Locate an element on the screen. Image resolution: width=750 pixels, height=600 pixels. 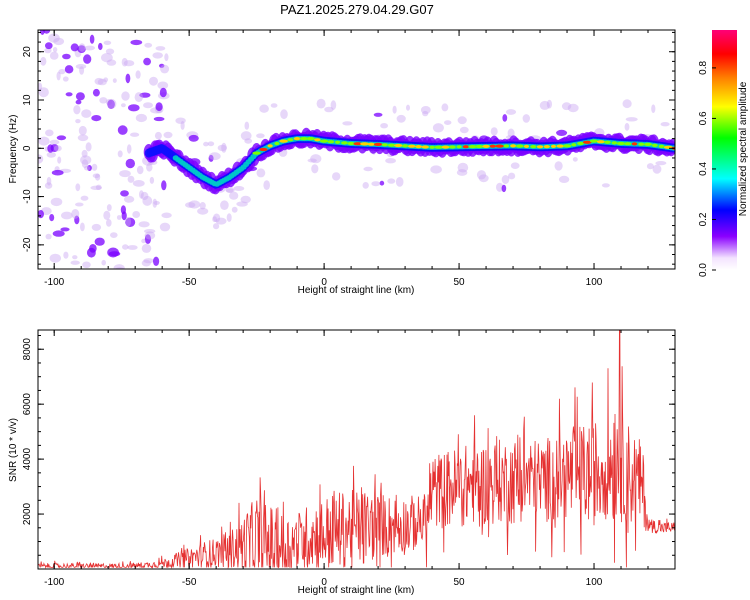
colorbar-label: Normalized spectral amplitude is located at coordinates (743, 148).